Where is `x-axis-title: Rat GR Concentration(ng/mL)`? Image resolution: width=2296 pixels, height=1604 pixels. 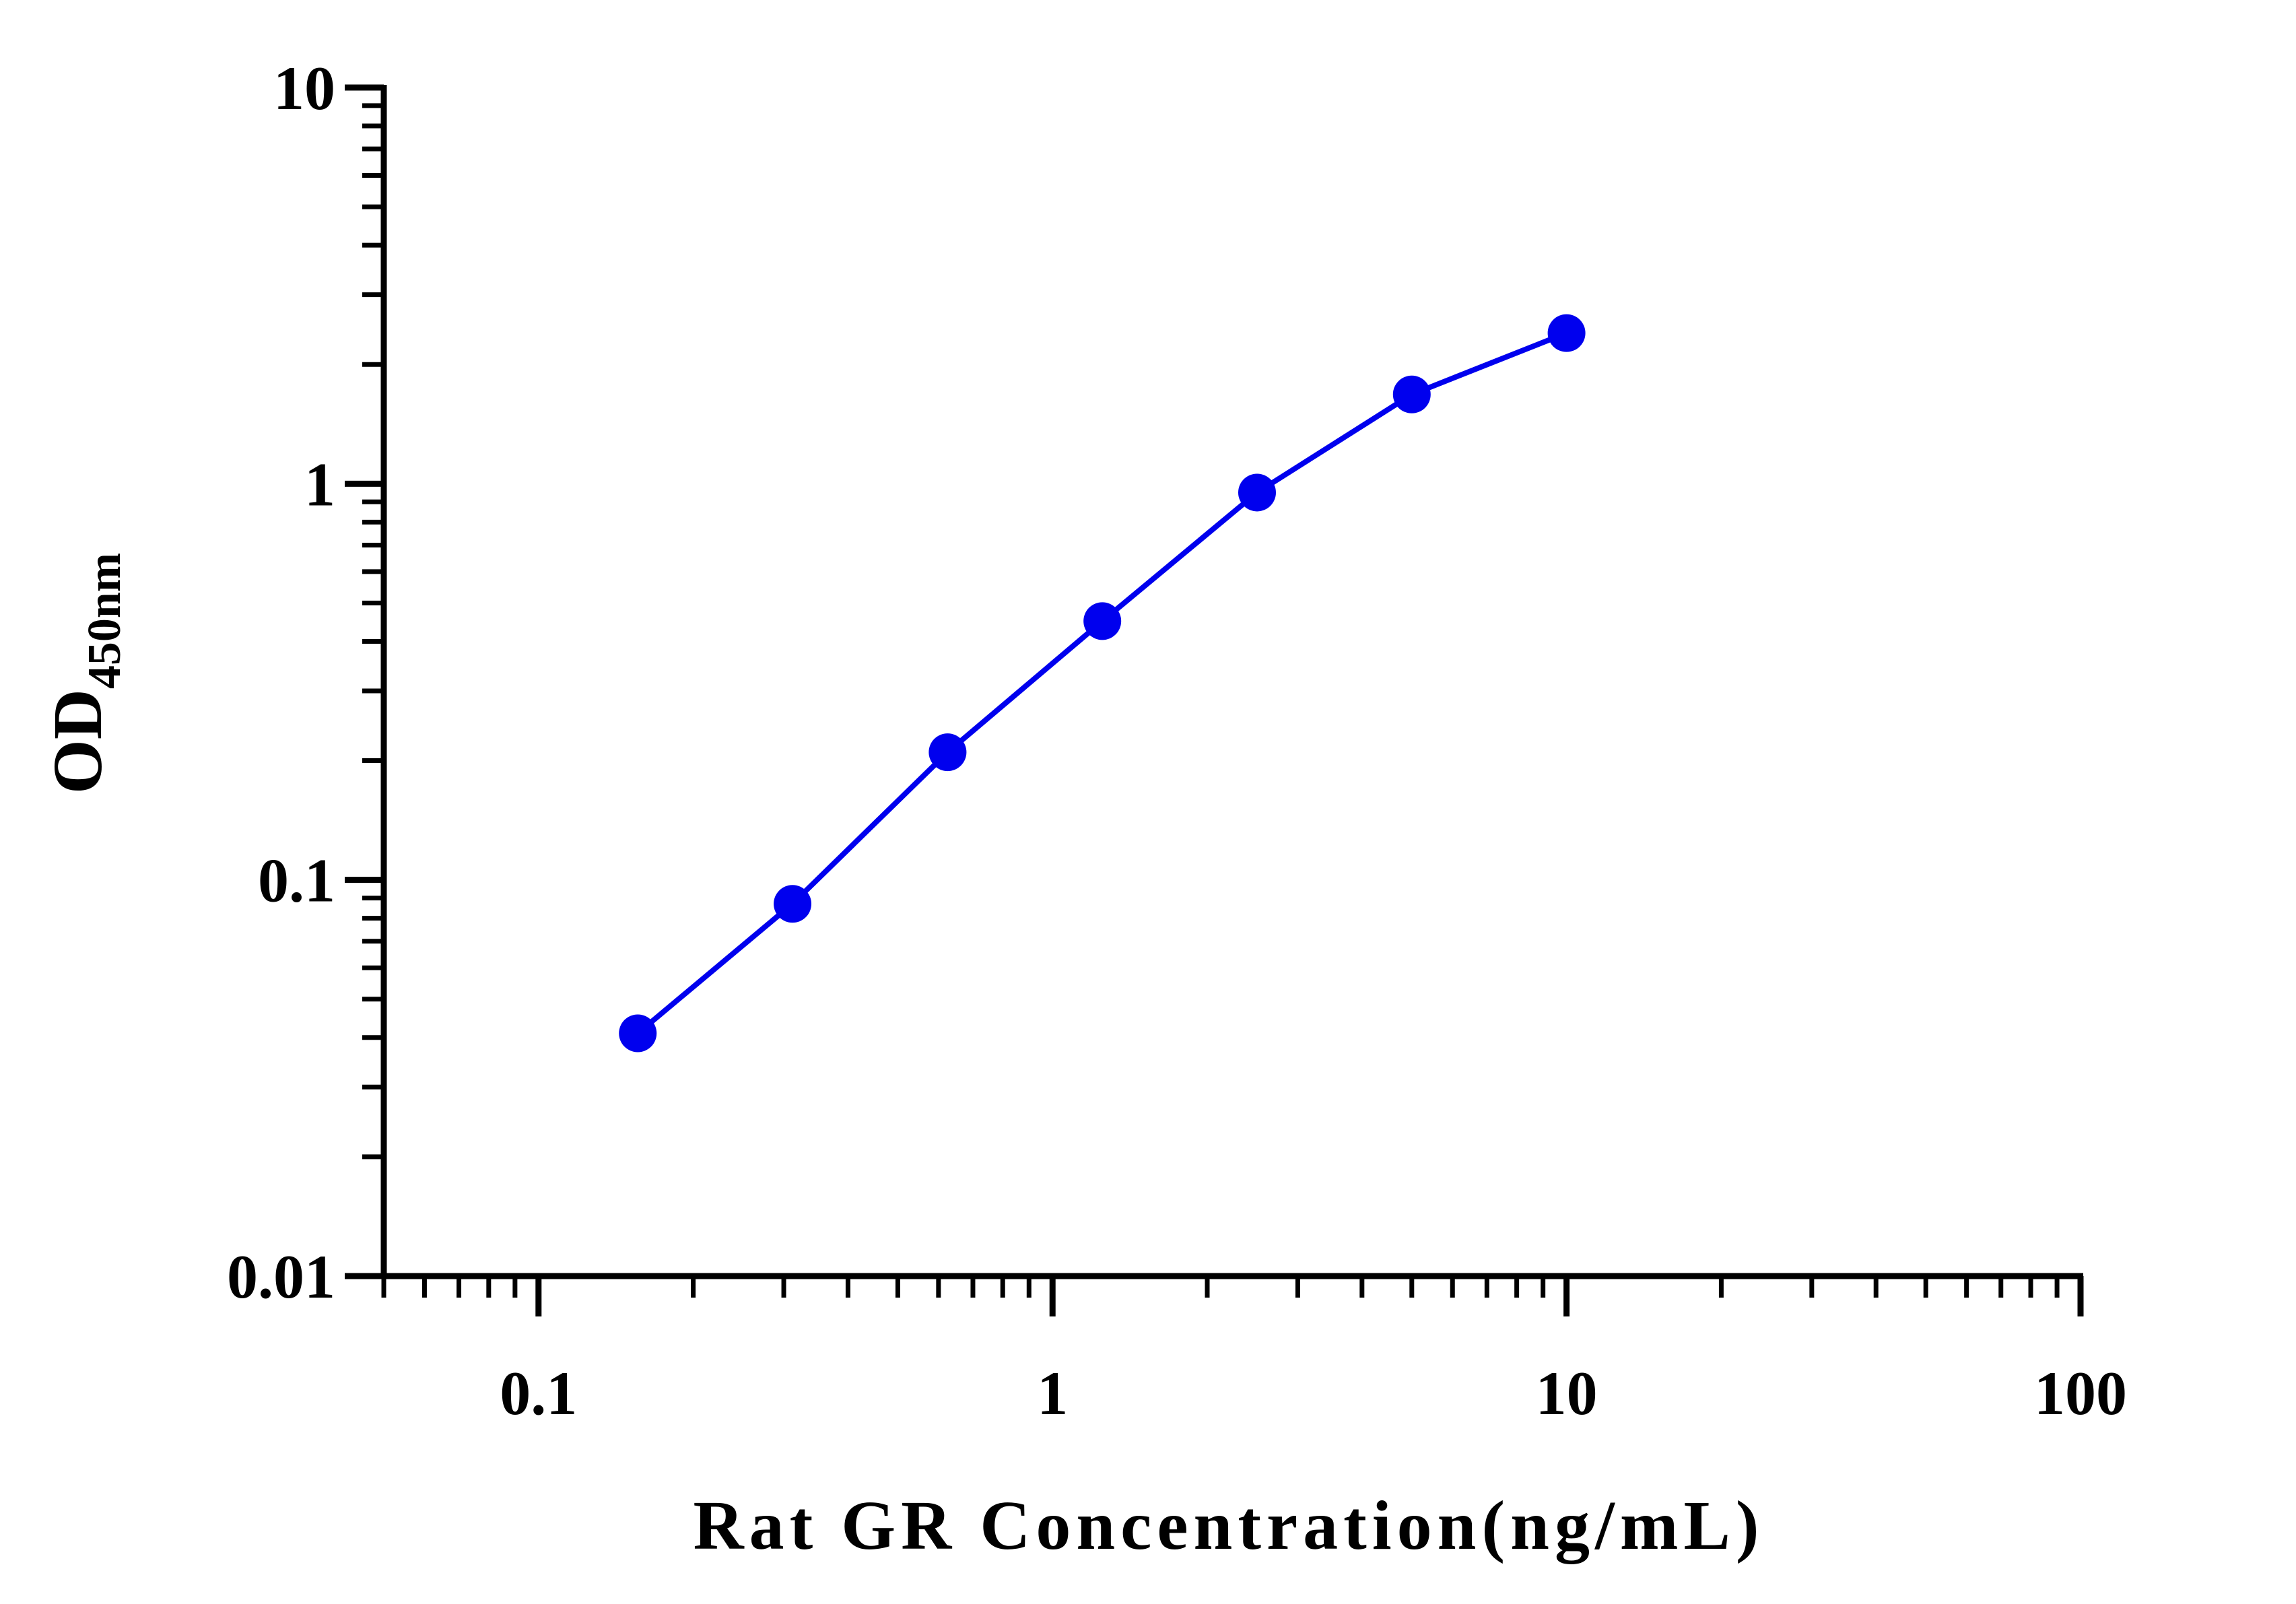
x-axis-title: Rat GR Concentration(ng/mL) is located at coordinates (1228, 1525).